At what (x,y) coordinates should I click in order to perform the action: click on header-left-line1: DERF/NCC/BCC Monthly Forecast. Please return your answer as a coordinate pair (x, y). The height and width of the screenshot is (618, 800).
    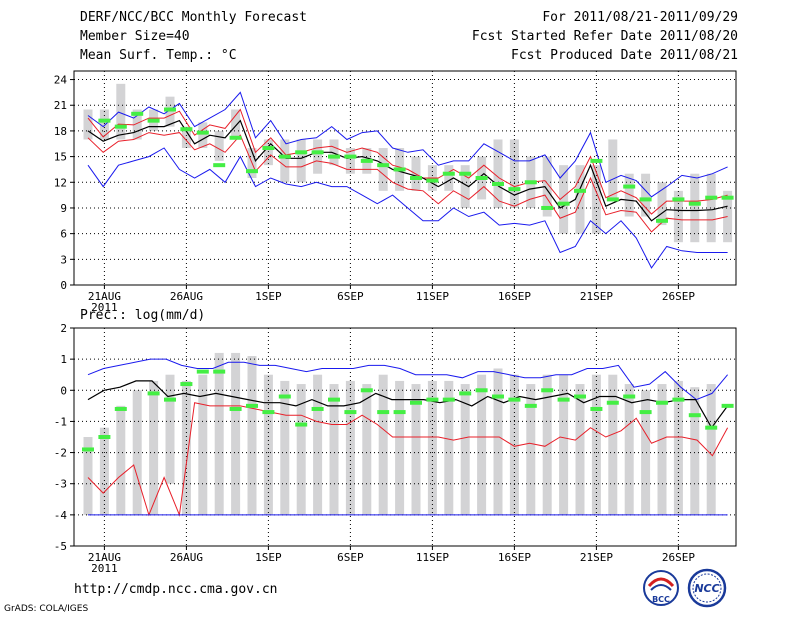
    Looking at the image, I should click on (193, 17).